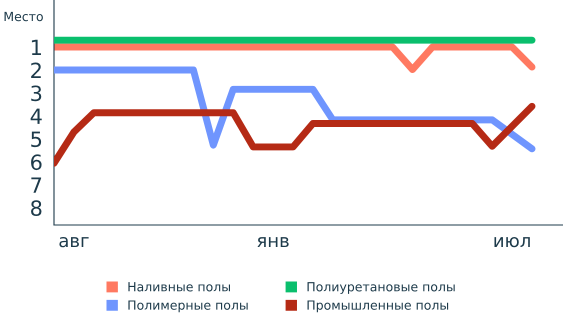 The width and height of the screenshot is (563, 334). What do you see at coordinates (36, 162) in the screenshot?
I see `y-tick-label: 6` at bounding box center [36, 162].